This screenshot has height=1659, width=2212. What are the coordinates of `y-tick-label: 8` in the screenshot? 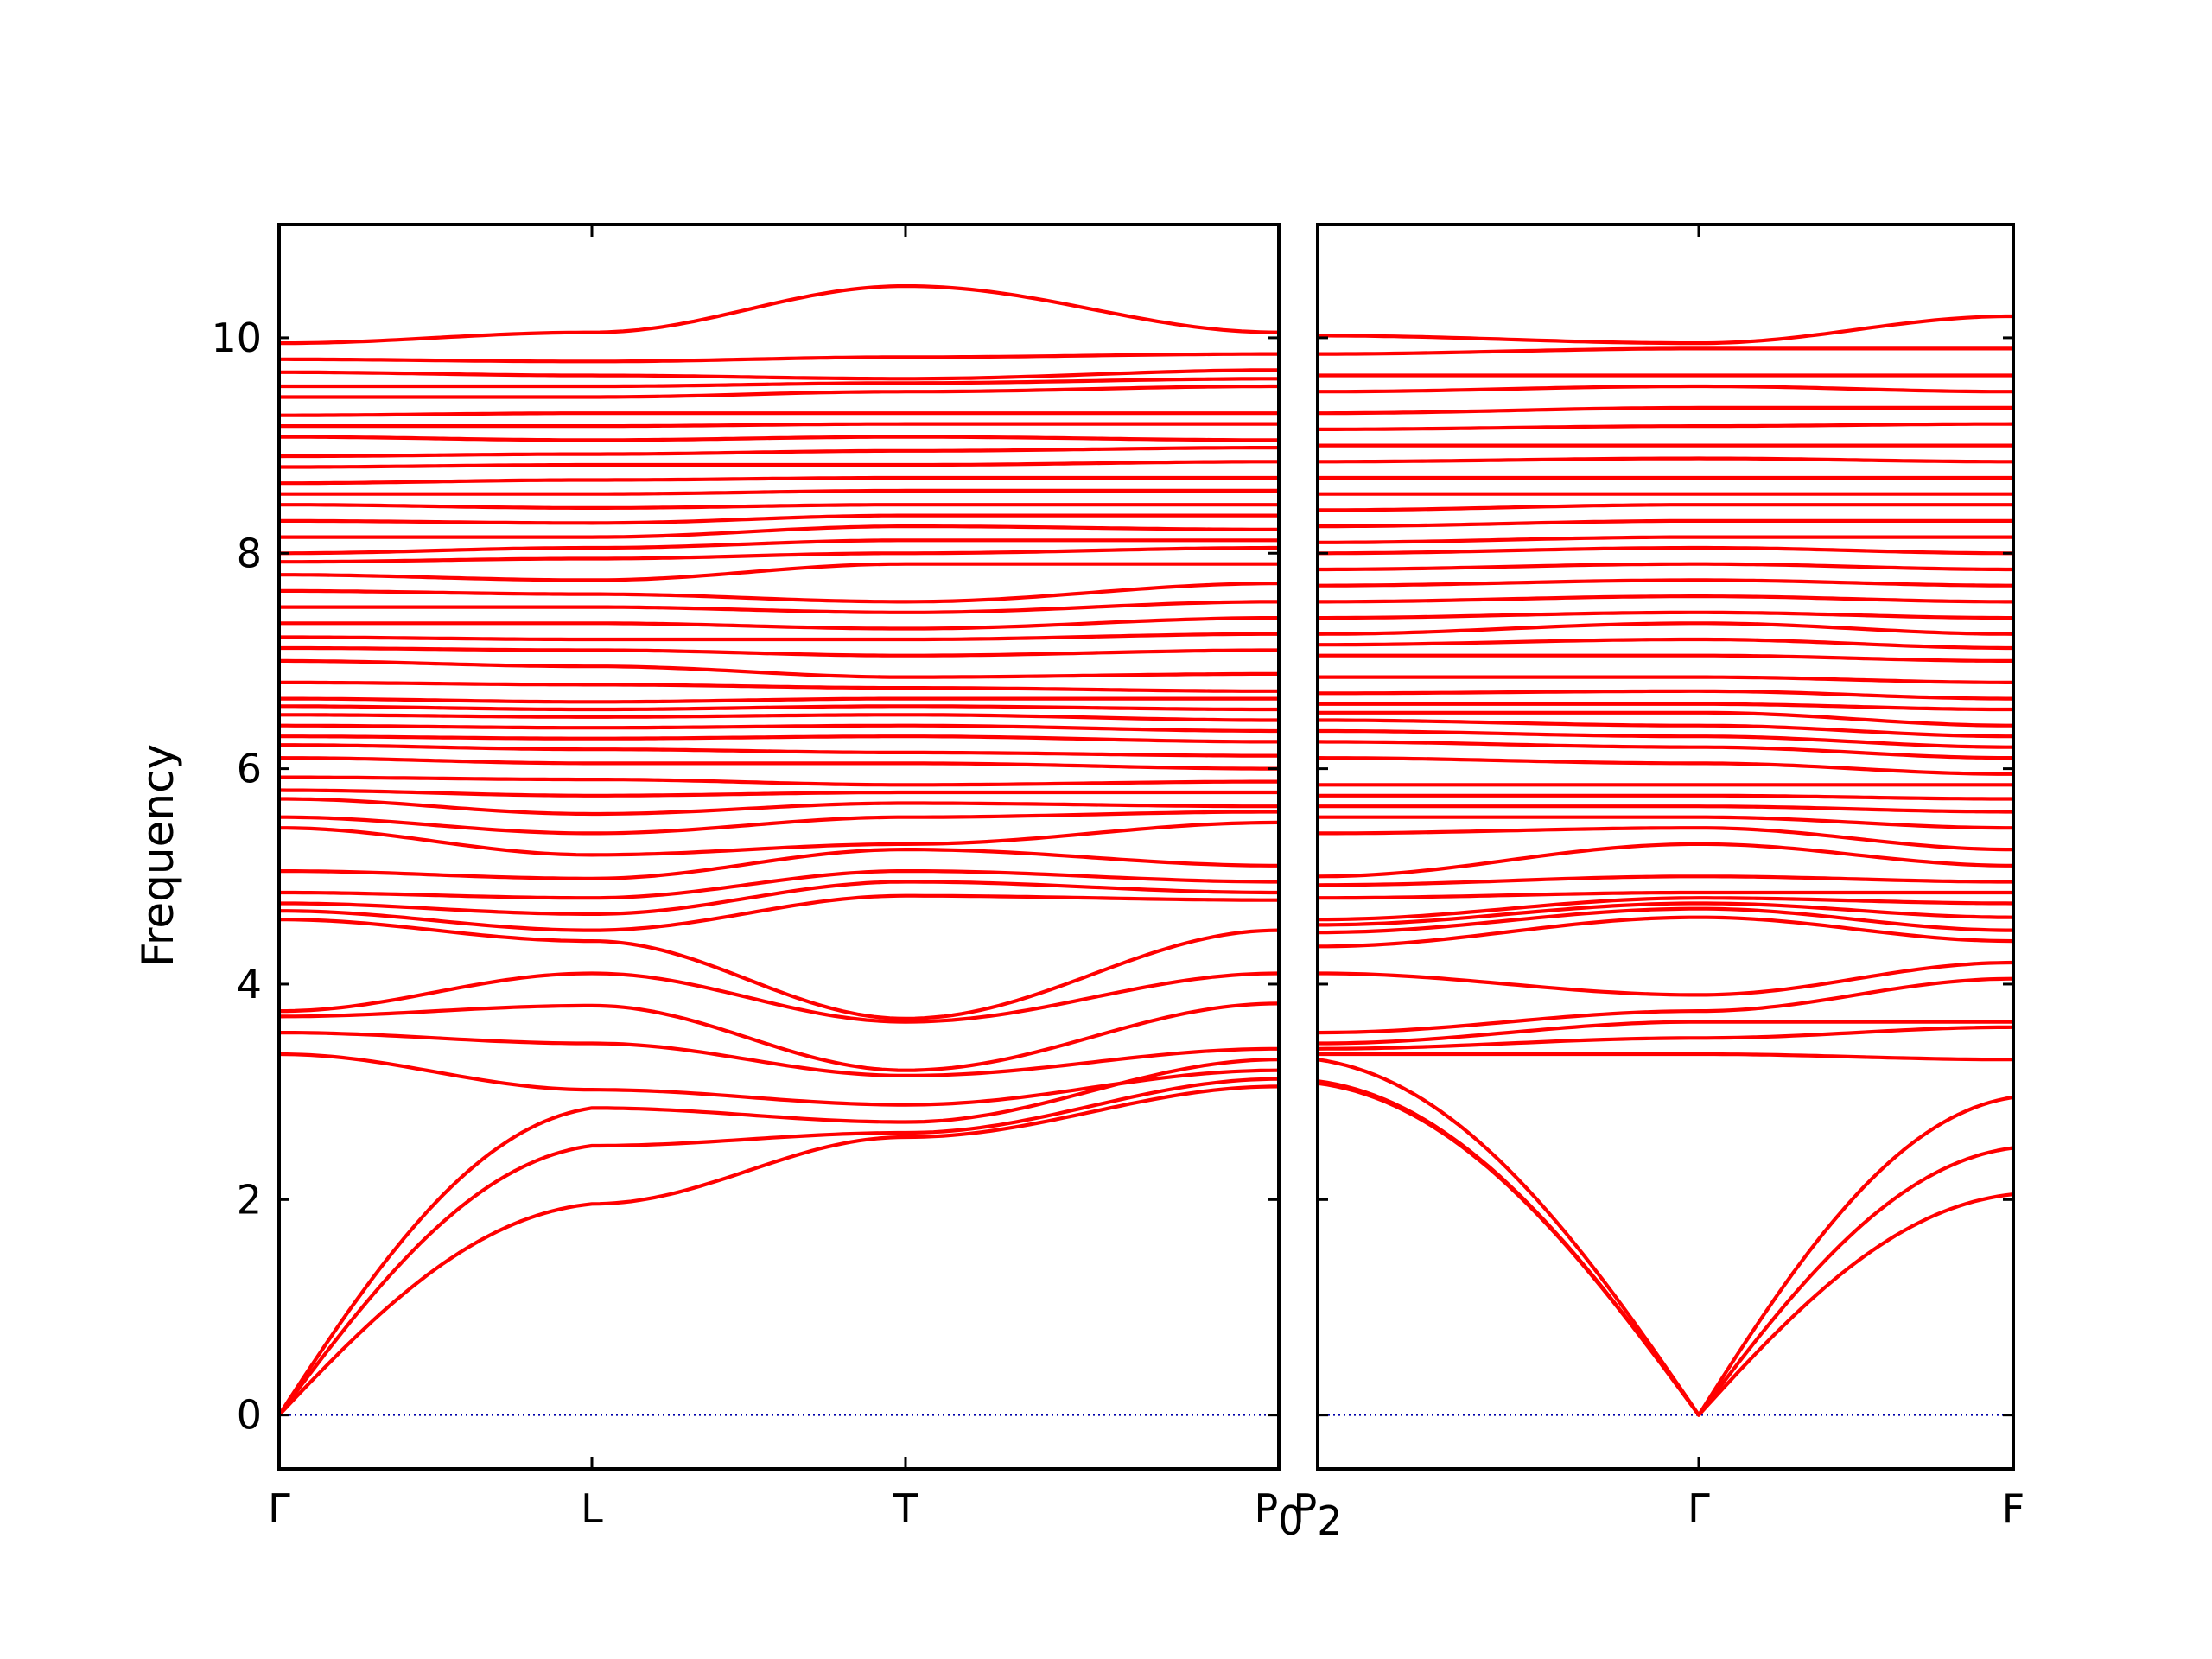 It's located at (249, 553).